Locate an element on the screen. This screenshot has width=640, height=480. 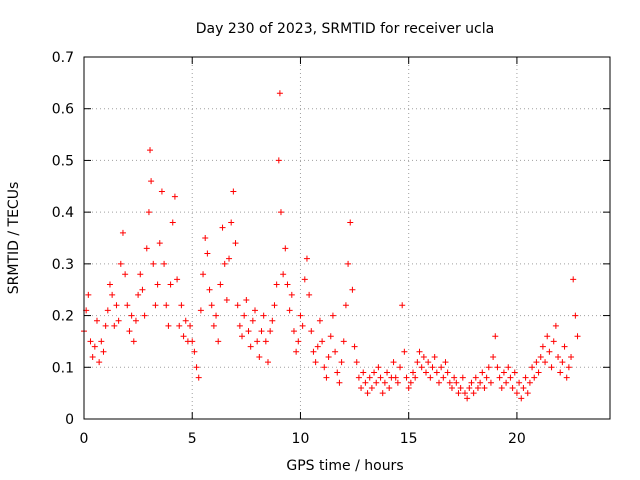
y-tick-label: 0.2 is located at coordinates (63, 317).